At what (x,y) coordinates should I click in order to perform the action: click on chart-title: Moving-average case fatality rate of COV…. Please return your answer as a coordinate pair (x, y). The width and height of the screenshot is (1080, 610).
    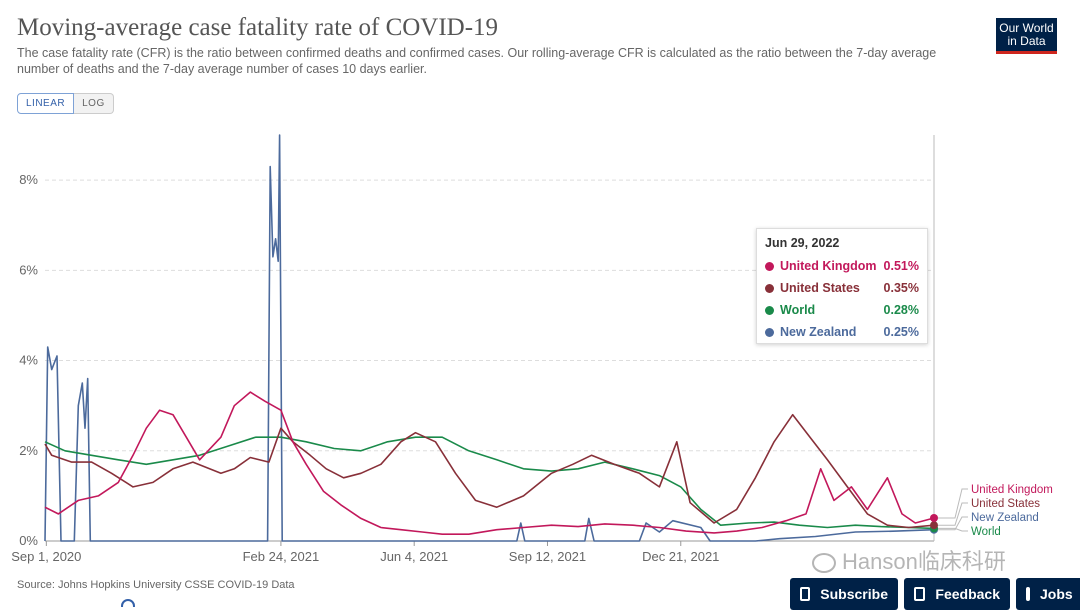
    Looking at the image, I should click on (258, 27).